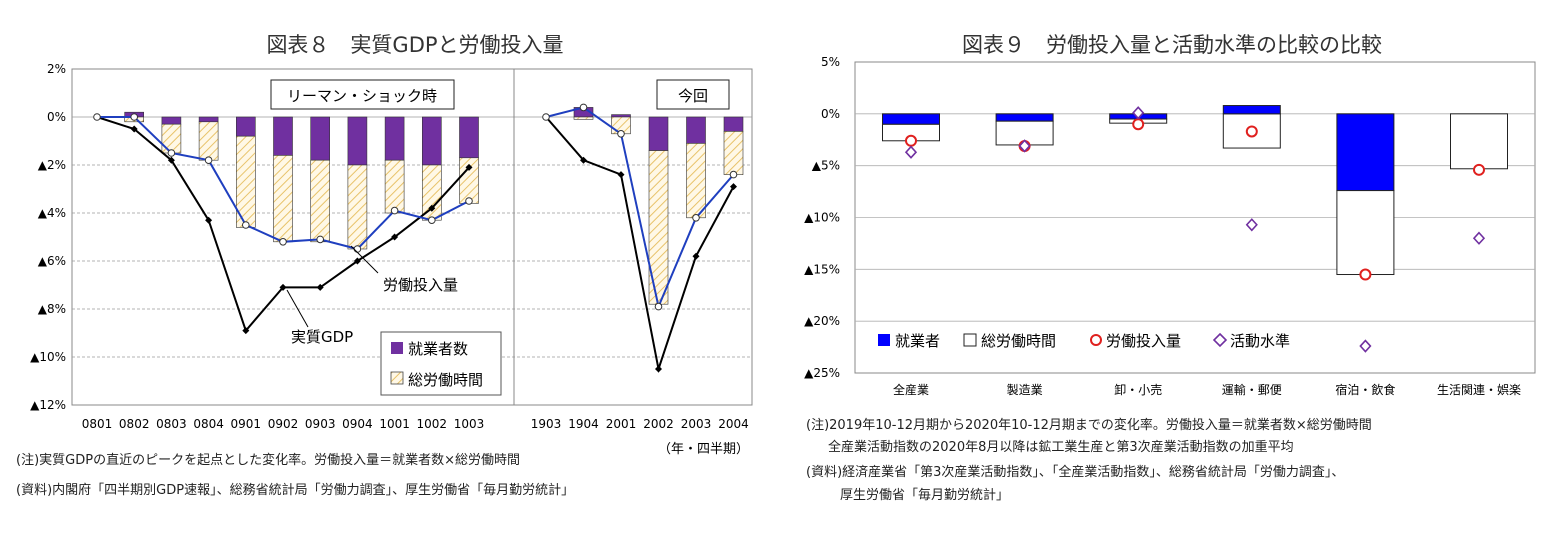  Describe the element at coordinates (830, 114) in the screenshot. I see `right-y-tick-label: 0%` at that location.